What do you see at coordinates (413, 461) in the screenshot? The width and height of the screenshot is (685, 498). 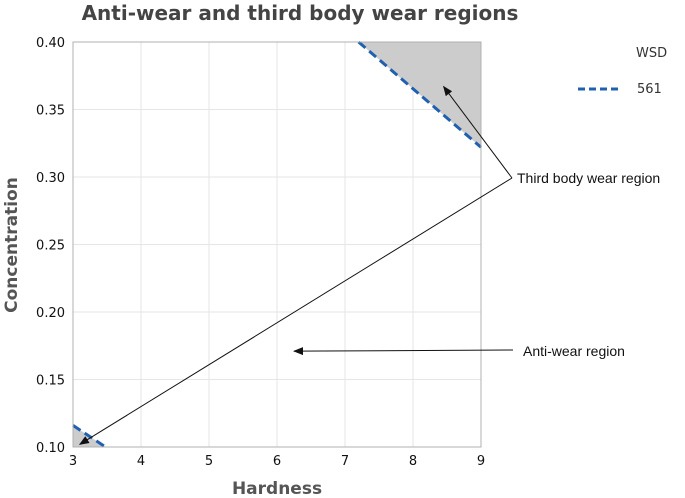 I see `x-tick-label: 8` at bounding box center [413, 461].